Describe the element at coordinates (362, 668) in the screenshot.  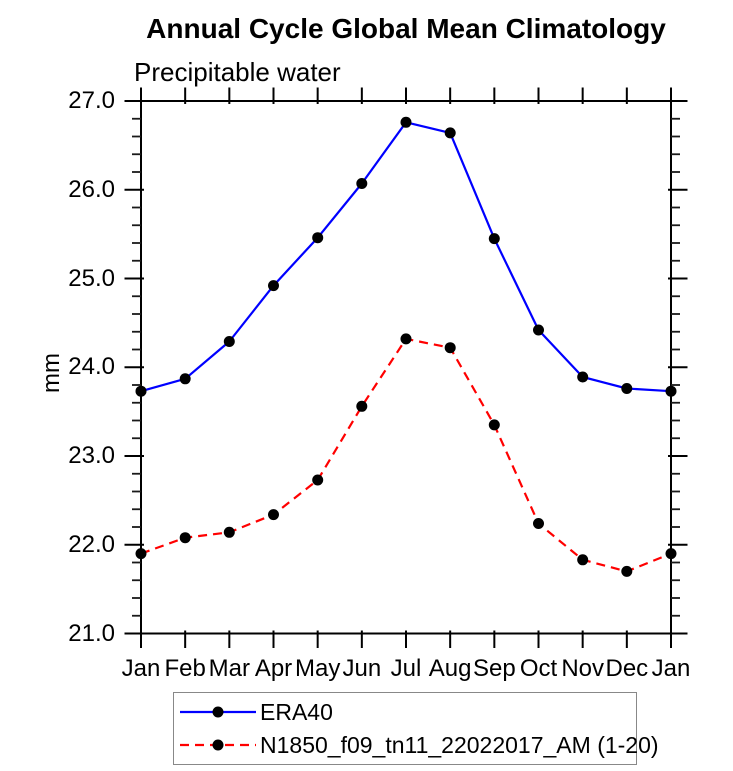
I see `x-axis-tick-label: Jun` at that location.